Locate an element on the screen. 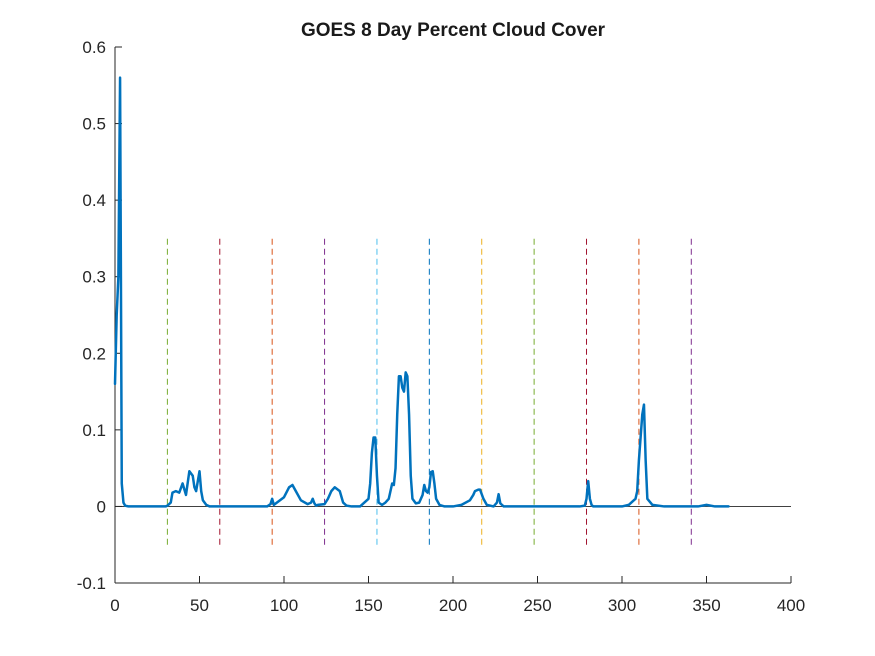 This screenshot has width=875, height=656. x-tick-label: 50 is located at coordinates (199, 605).